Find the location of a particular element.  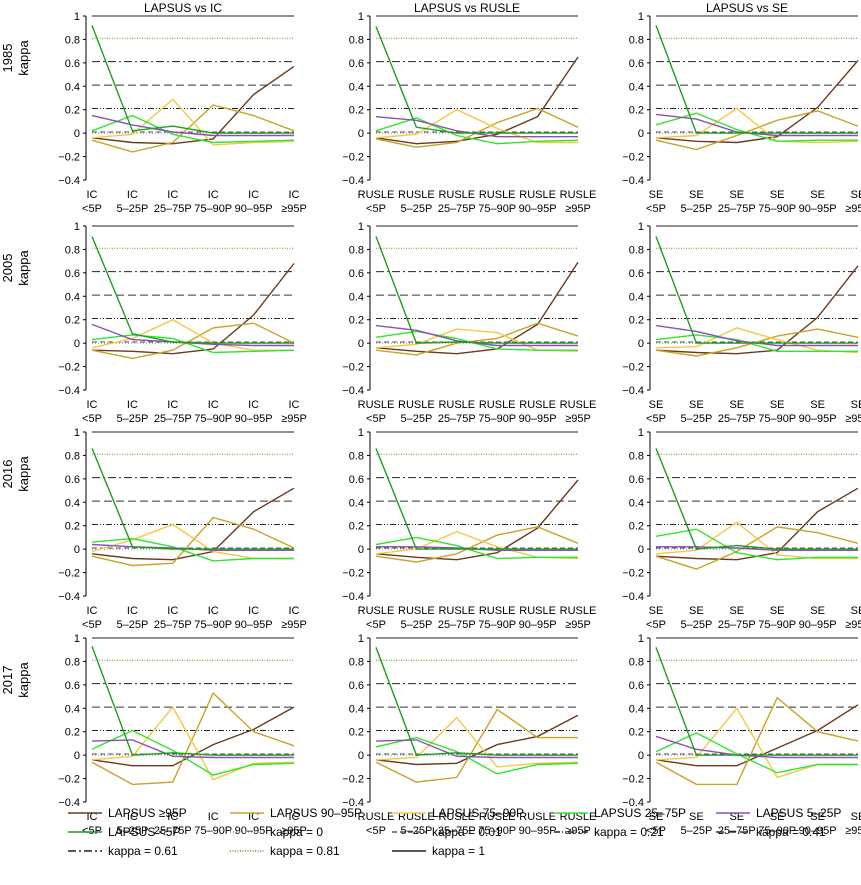

year-label: 2016 is located at coordinates (7, 474).